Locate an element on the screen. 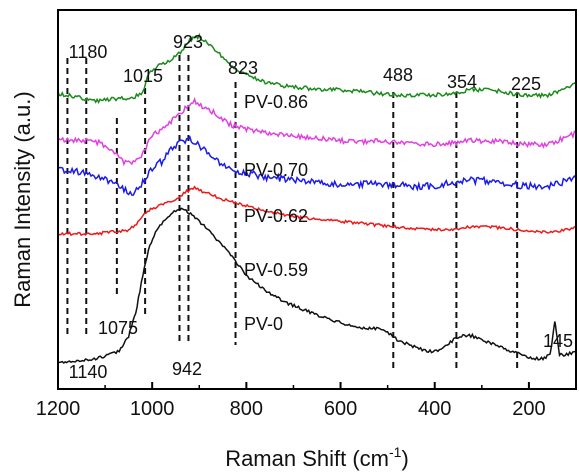 This screenshot has height=476, width=579. x-tick-label: 400 is located at coordinates (434, 409).